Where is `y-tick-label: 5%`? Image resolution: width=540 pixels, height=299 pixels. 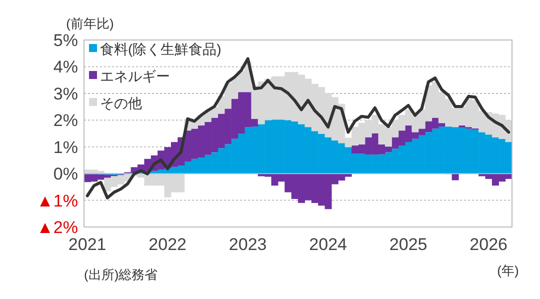 y-tick-label: 5% is located at coordinates (65, 40).